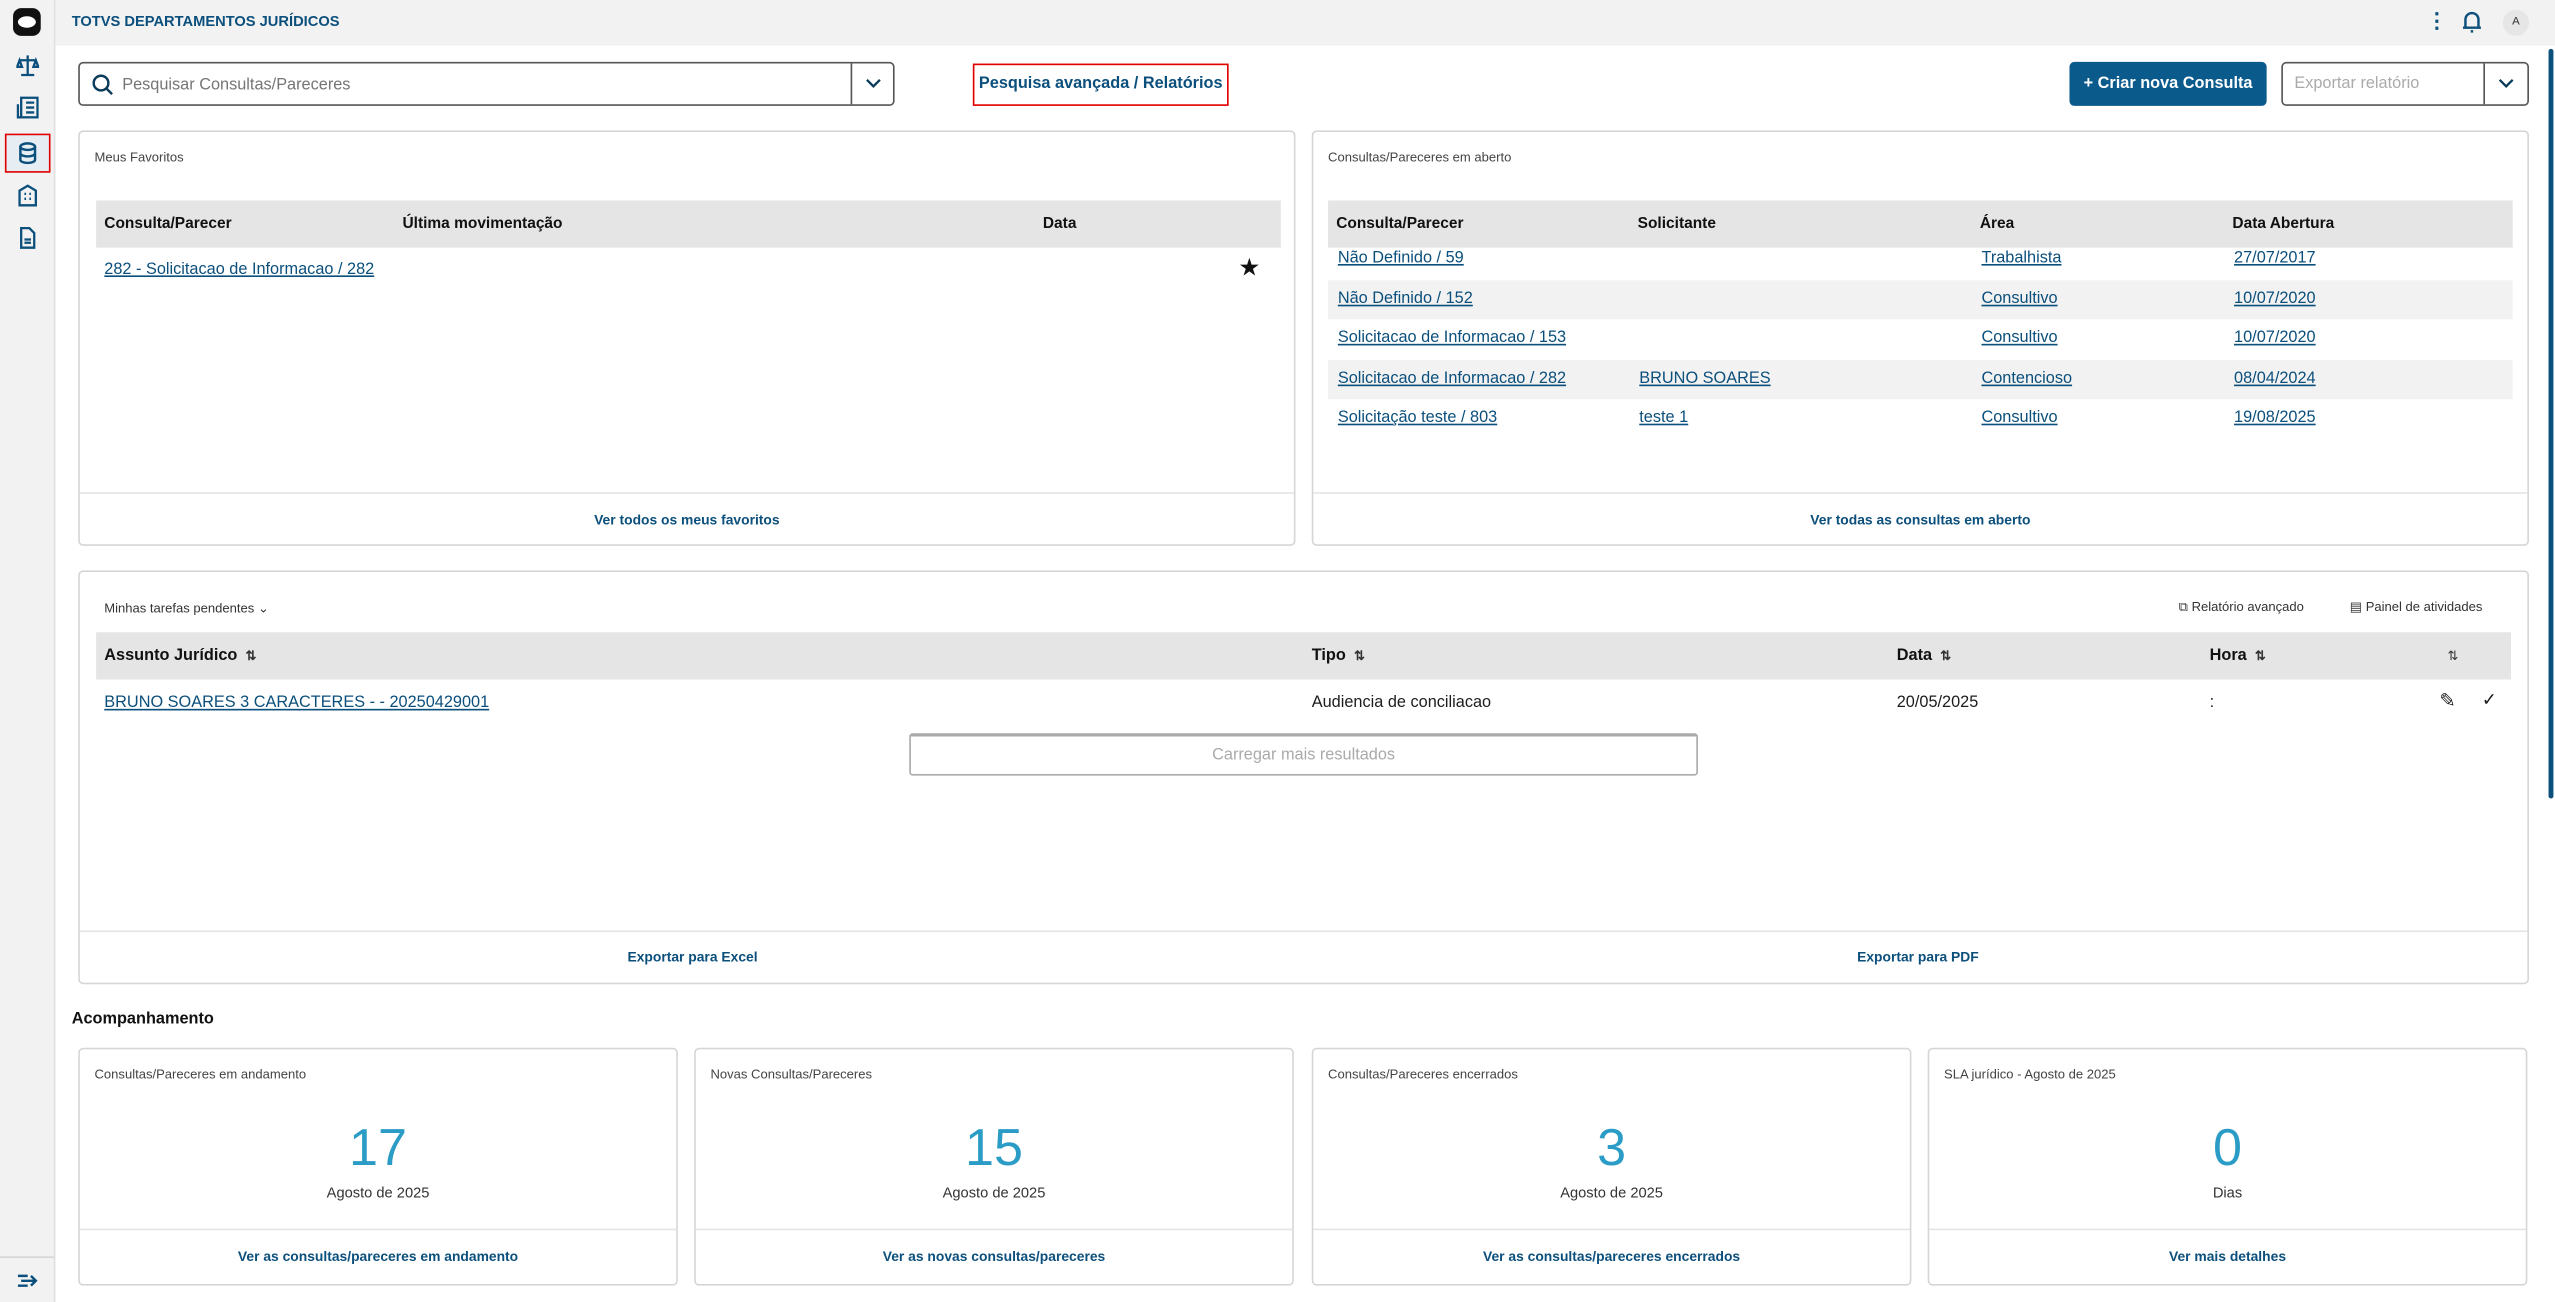 The image size is (2555, 1302). Describe the element at coordinates (2551, 423) in the screenshot. I see `scrollbar` at that location.